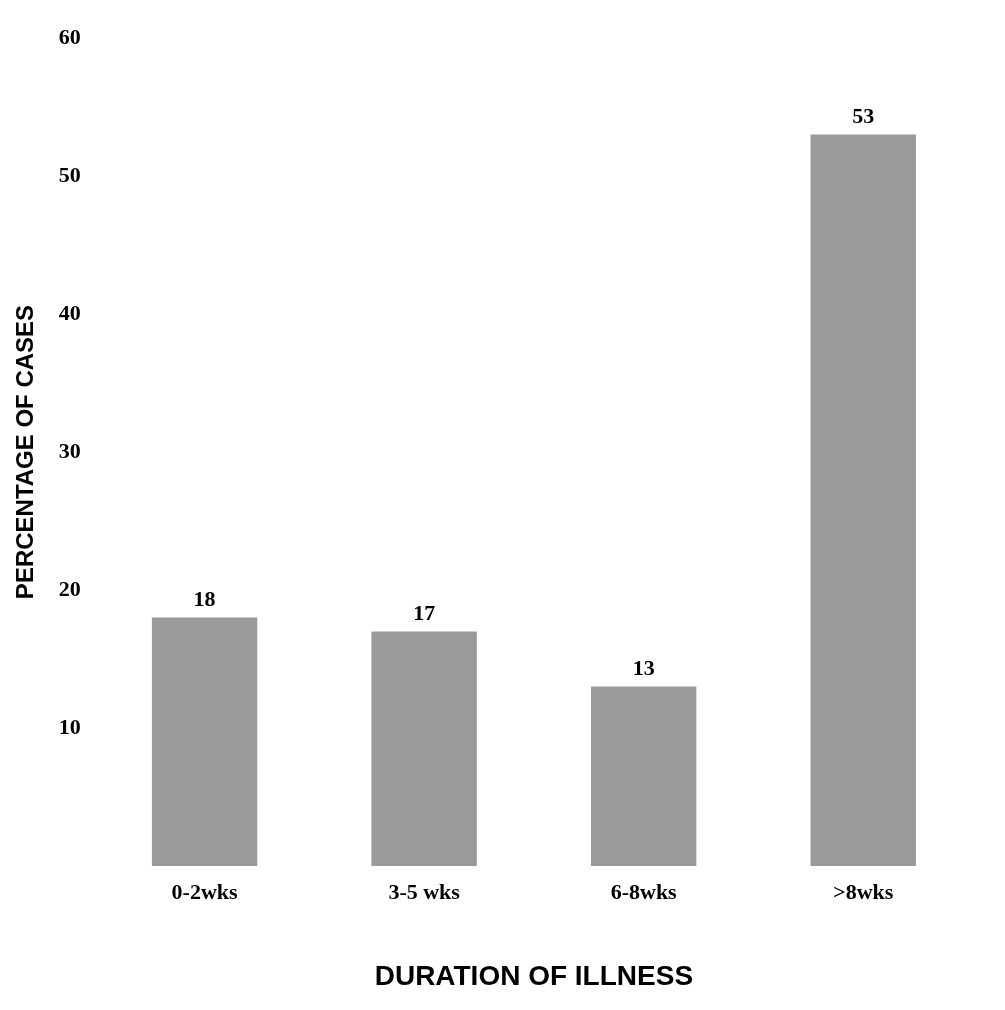 The height and width of the screenshot is (1010, 1005). Describe the element at coordinates (534, 975) in the screenshot. I see `x-axis-title: DURATION OF ILLNESS` at that location.